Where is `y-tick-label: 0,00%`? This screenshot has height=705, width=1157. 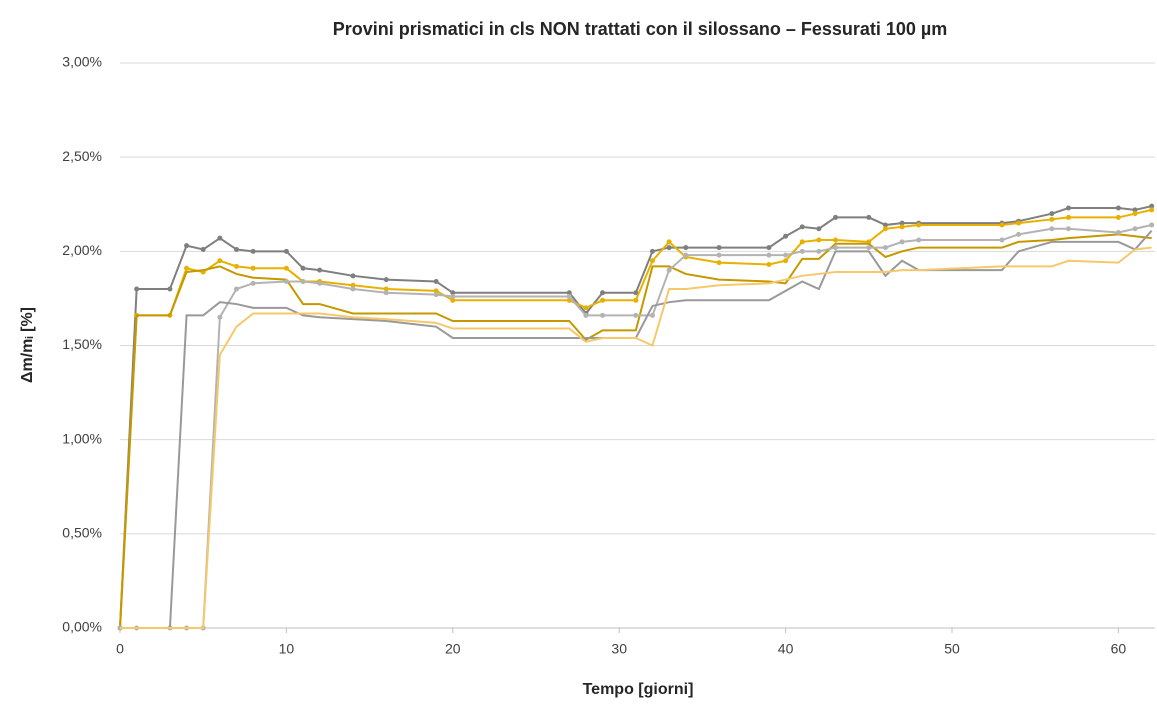
y-tick-label: 0,00% is located at coordinates (82, 627).